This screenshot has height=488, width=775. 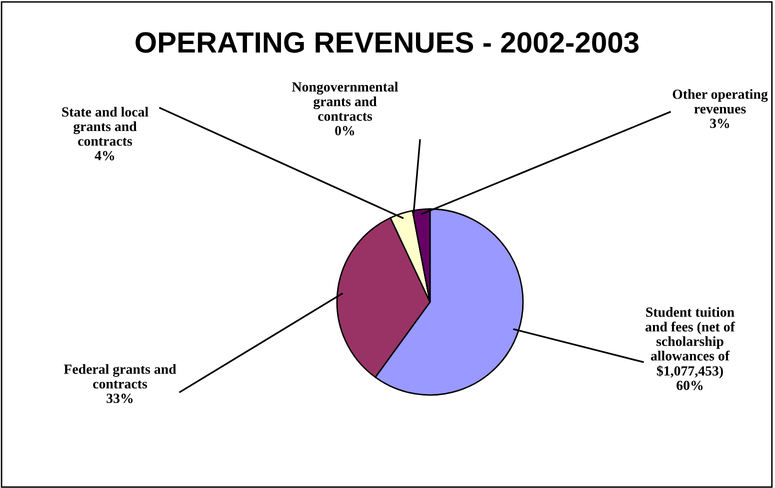 What do you see at coordinates (720, 101) in the screenshot?
I see `slice-label: Other operating revenues` at bounding box center [720, 101].